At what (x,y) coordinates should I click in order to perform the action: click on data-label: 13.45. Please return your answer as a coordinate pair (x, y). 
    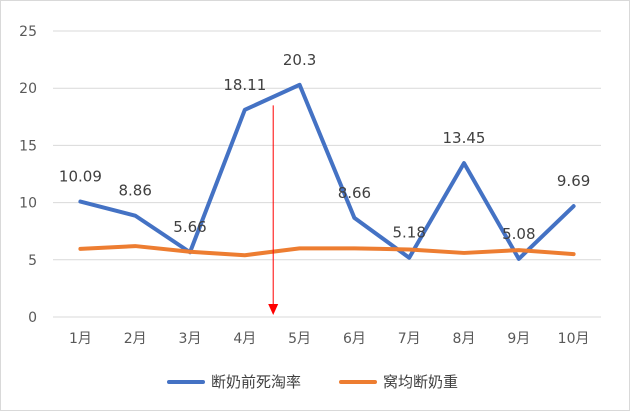
    Looking at the image, I should click on (464, 138).